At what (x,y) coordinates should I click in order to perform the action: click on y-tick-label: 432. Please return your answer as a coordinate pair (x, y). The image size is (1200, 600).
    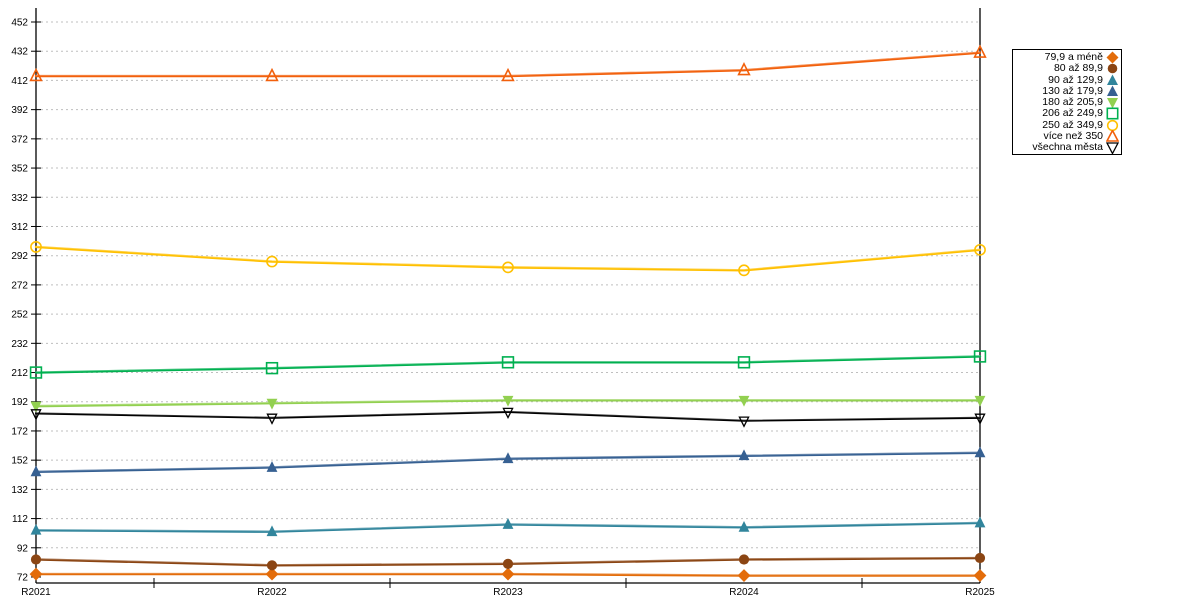
    Looking at the image, I should click on (19, 52).